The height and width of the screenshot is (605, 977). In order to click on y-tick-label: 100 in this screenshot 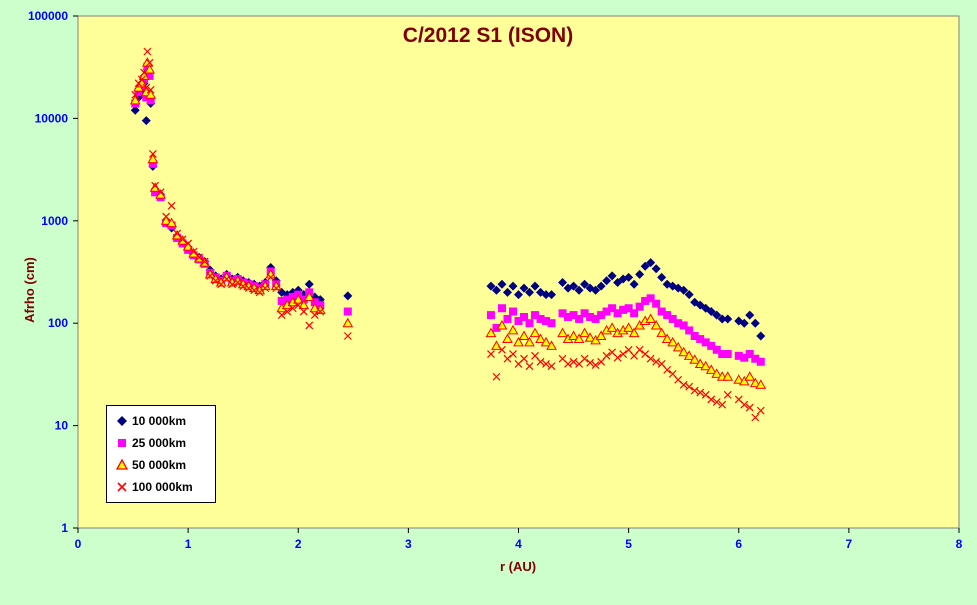, I will do `click(58, 323)`.